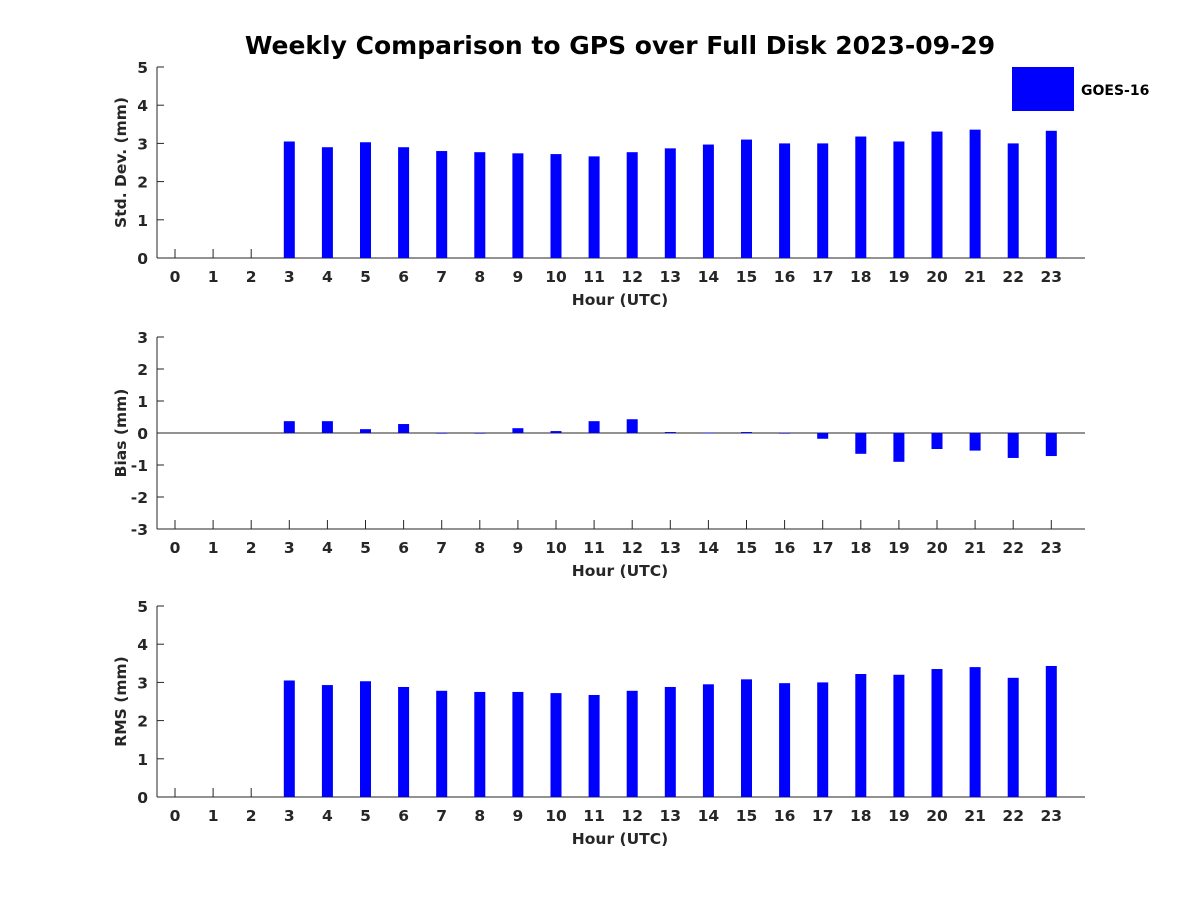 This screenshot has height=900, width=1200. What do you see at coordinates (251, 816) in the screenshot?
I see `x-tick-label: 2` at bounding box center [251, 816].